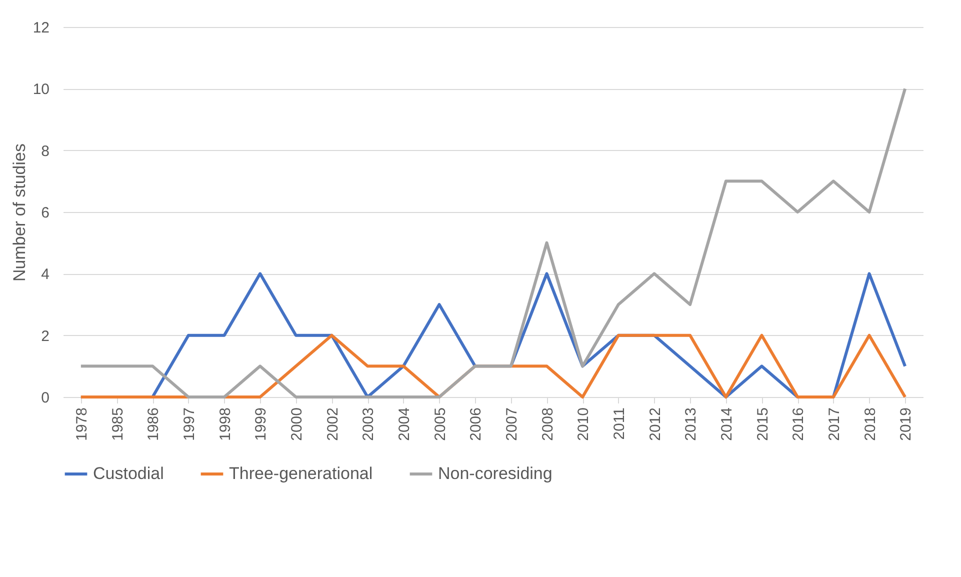 Image resolution: width=961 pixels, height=577 pixels. Describe the element at coordinates (45, 151) in the screenshot. I see `y-tick-label: 8` at that location.